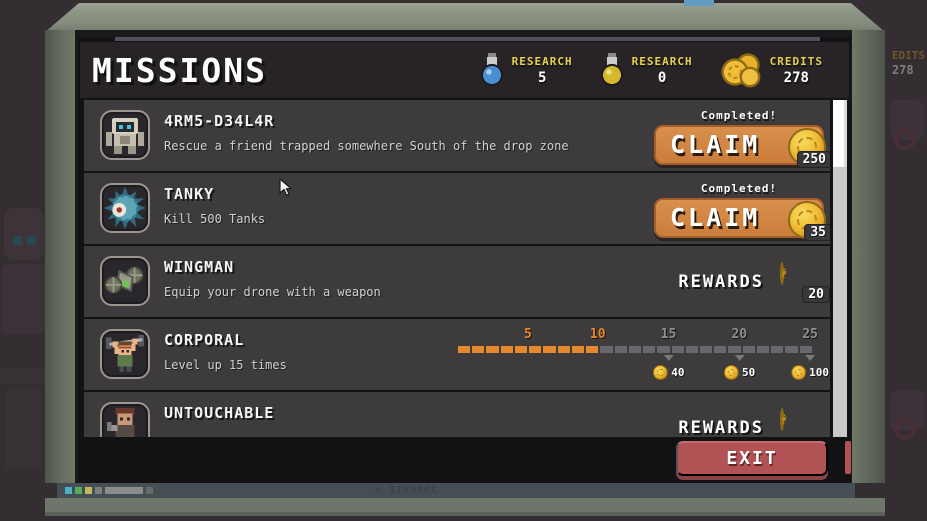 This screenshot has width=927, height=521. What do you see at coordinates (456, 490) in the screenshot?
I see `monitor-status-bar: ⚙ 5IV3RPC` at bounding box center [456, 490].